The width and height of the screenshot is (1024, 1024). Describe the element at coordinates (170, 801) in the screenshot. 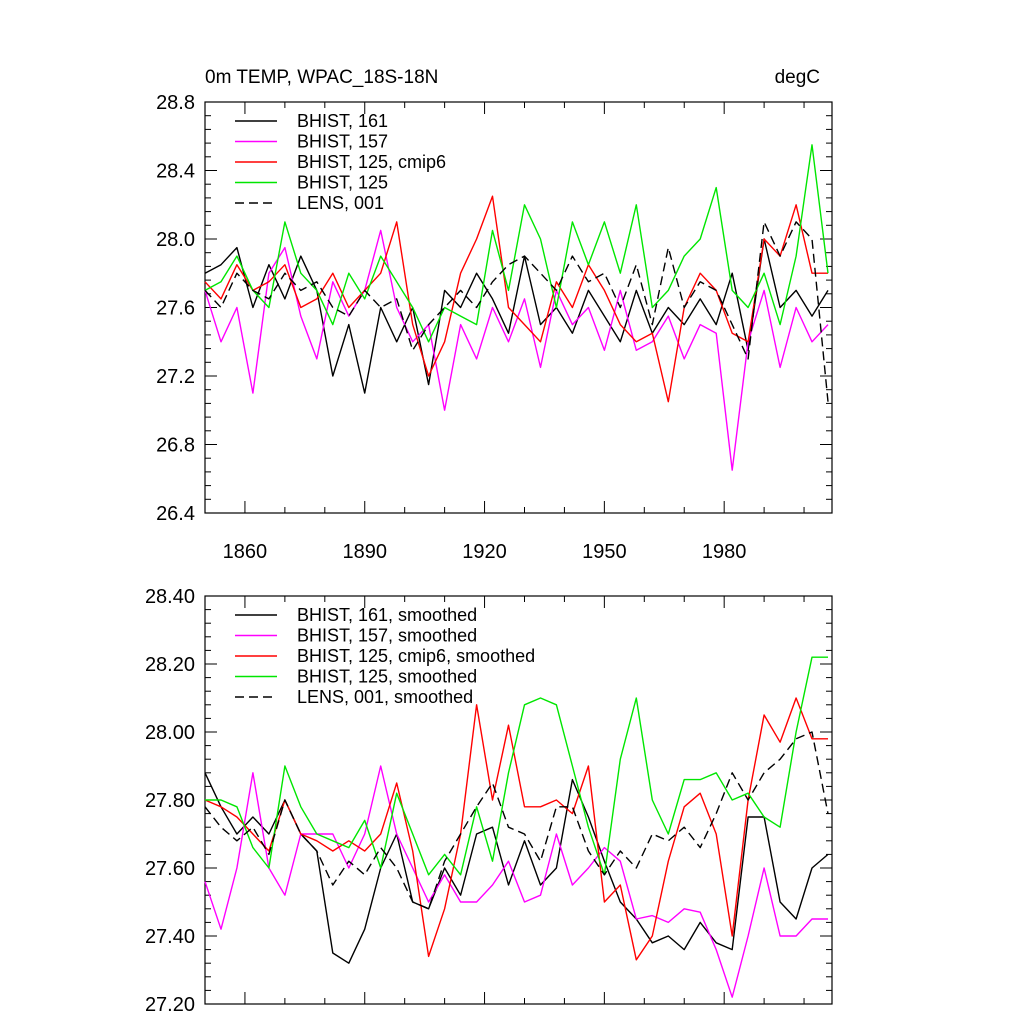

I see `y-tick-label: 27.80` at that location.